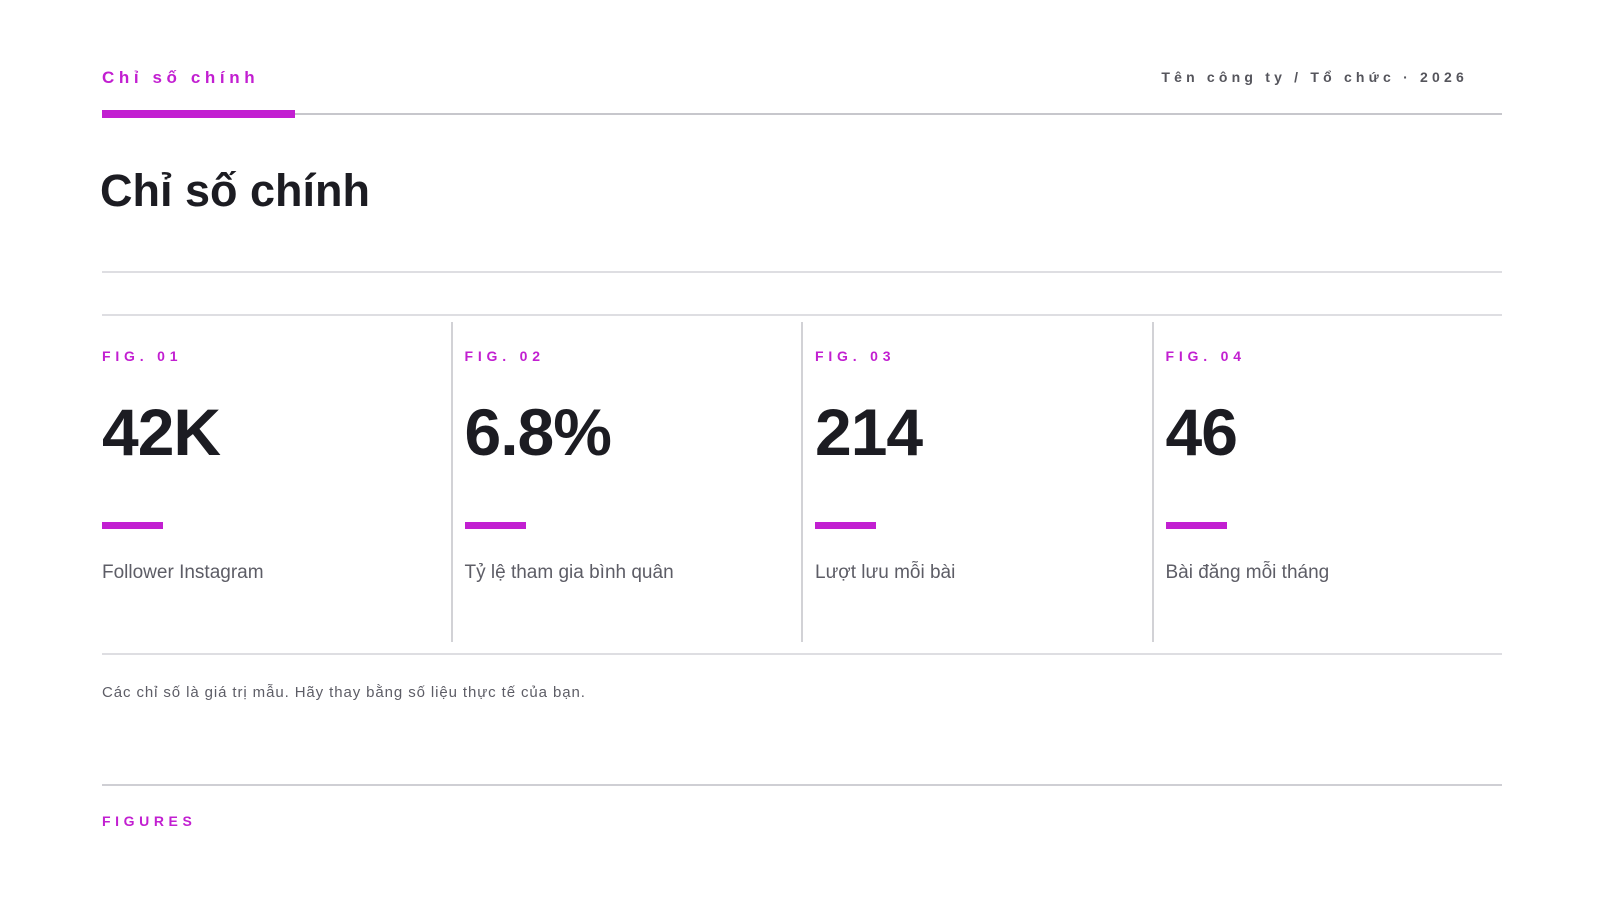 This screenshot has width=1598, height=900. What do you see at coordinates (802, 315) in the screenshot?
I see `metrics-top-divider` at bounding box center [802, 315].